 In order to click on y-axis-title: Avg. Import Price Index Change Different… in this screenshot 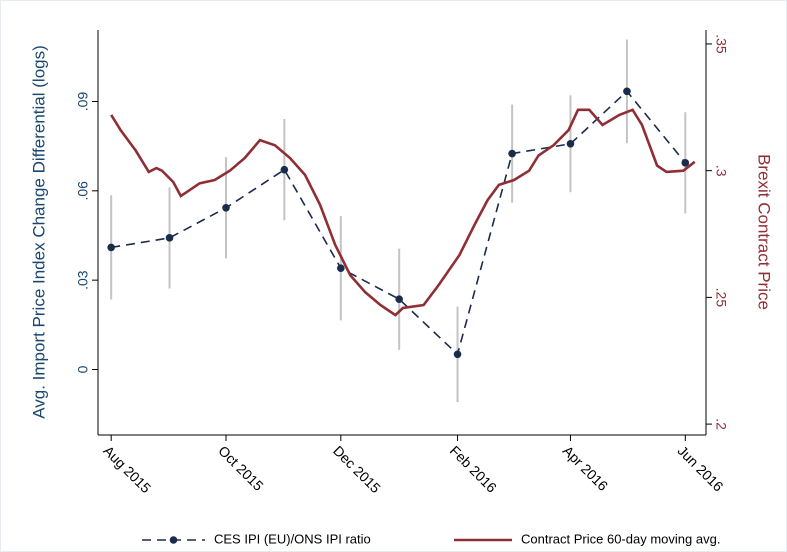, I will do `click(38, 232)`.